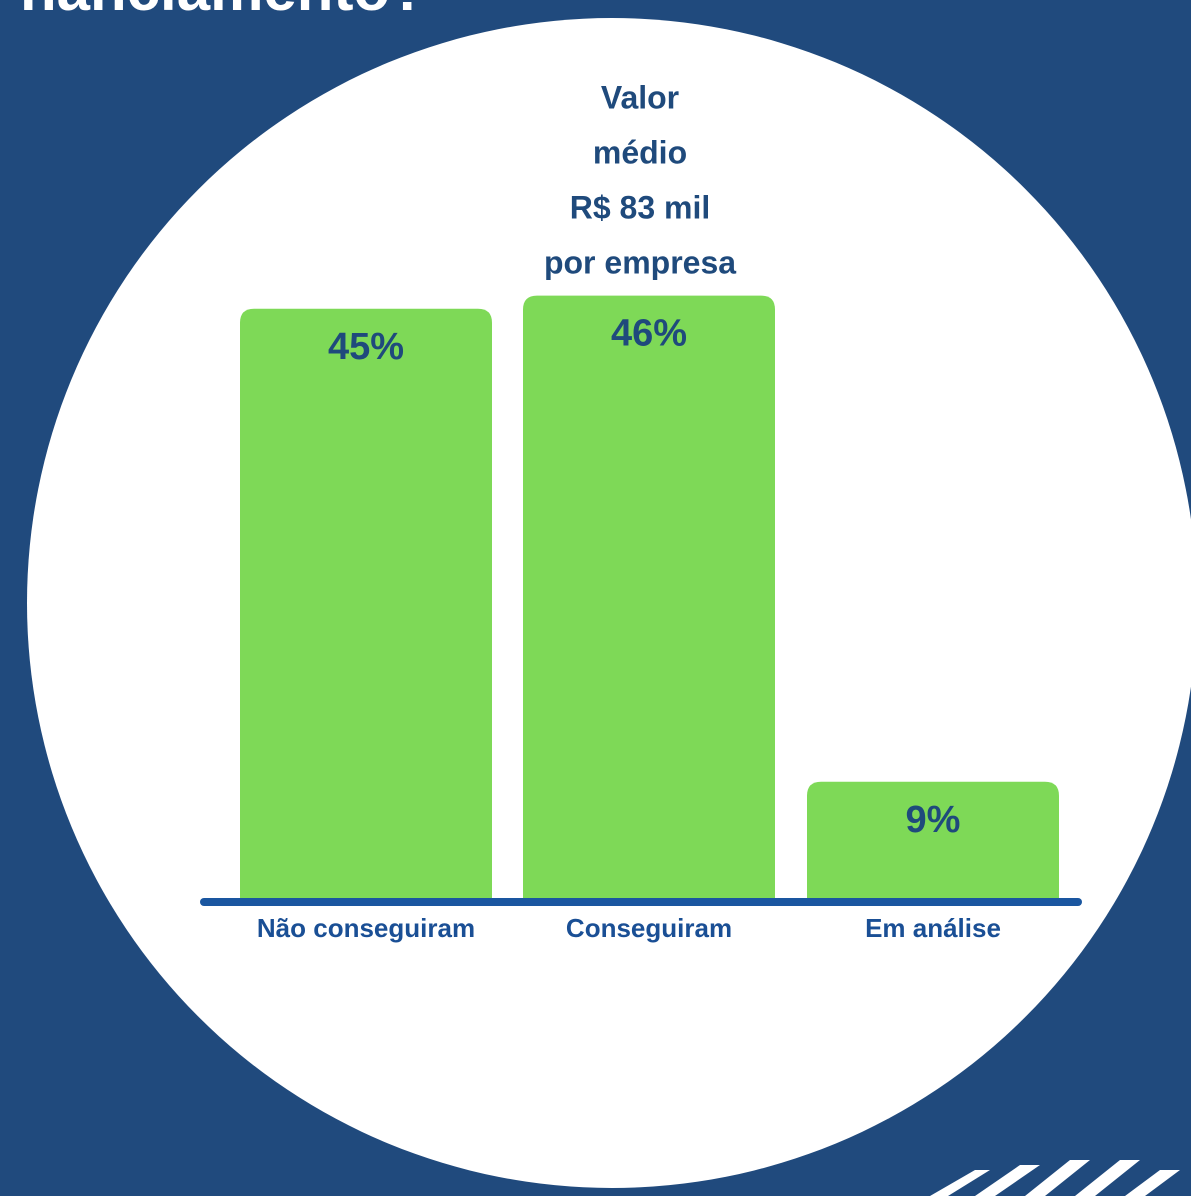 Image resolution: width=1191 pixels, height=1196 pixels. Describe the element at coordinates (640, 262) in the screenshot. I see `annotation-line: por empresa` at that location.